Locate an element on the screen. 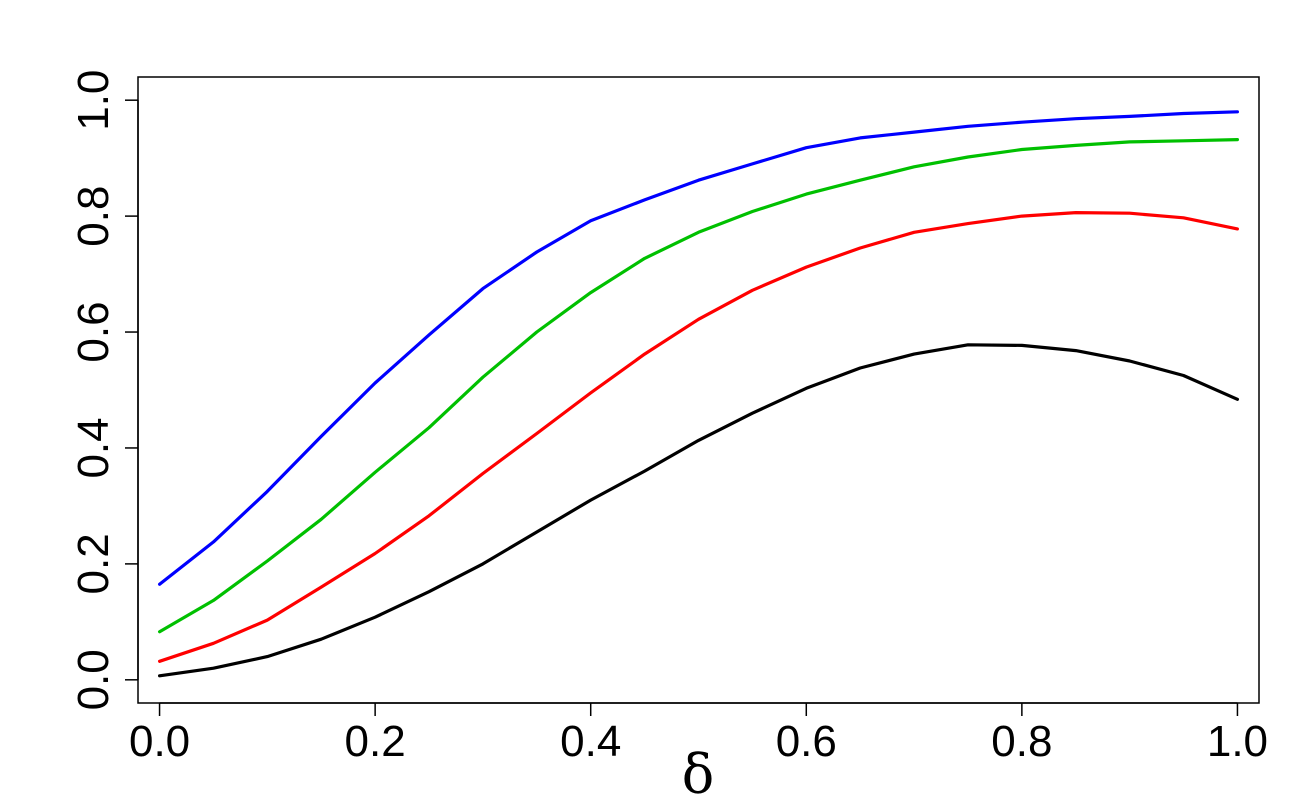 The image size is (1300, 800). x-tick-label: 0.0 is located at coordinates (159, 741).